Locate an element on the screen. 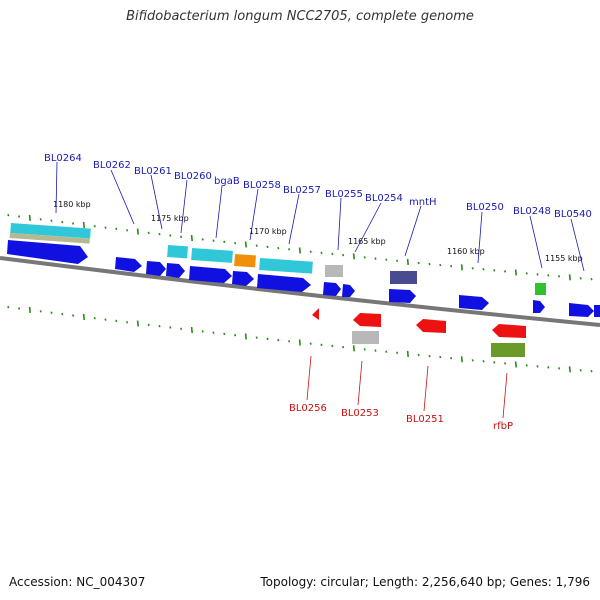 The width and height of the screenshot is (600, 600). gene-label-bgaB: bgaB is located at coordinates (227, 181).